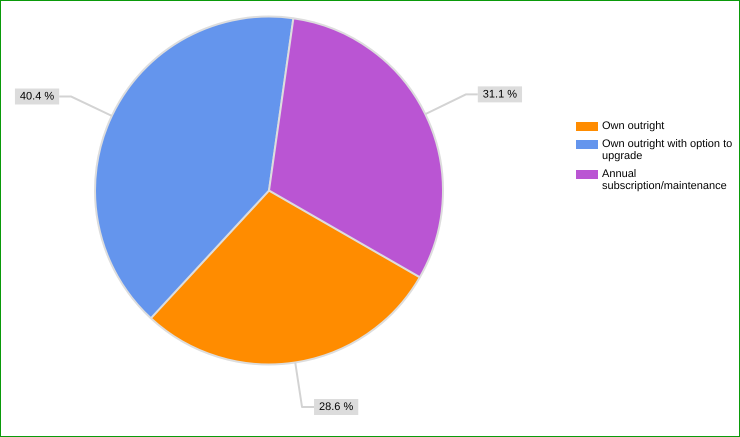 The image size is (740, 437). I want to click on legend-label: Own outright with option to upgrade, so click(668, 150).